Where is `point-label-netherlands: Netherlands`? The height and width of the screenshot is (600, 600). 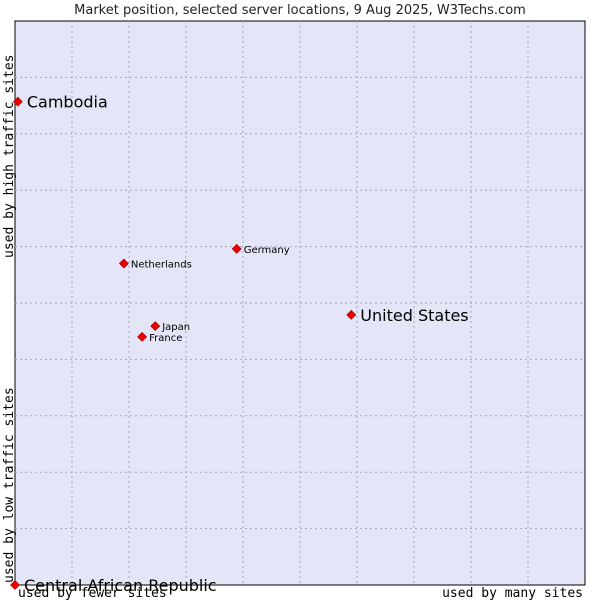
point-label-netherlands: Netherlands is located at coordinates (161, 265).